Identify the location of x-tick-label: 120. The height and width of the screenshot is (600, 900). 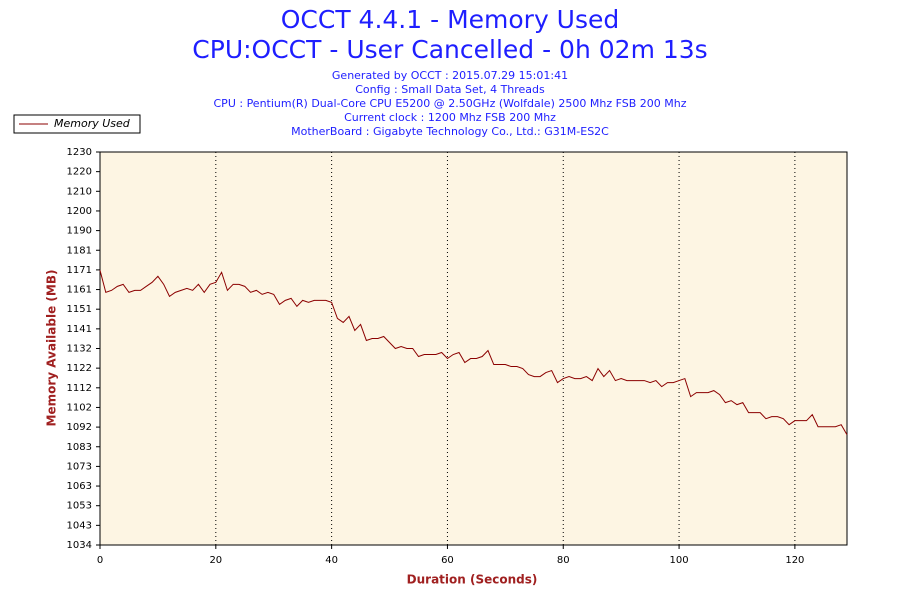
(794, 560).